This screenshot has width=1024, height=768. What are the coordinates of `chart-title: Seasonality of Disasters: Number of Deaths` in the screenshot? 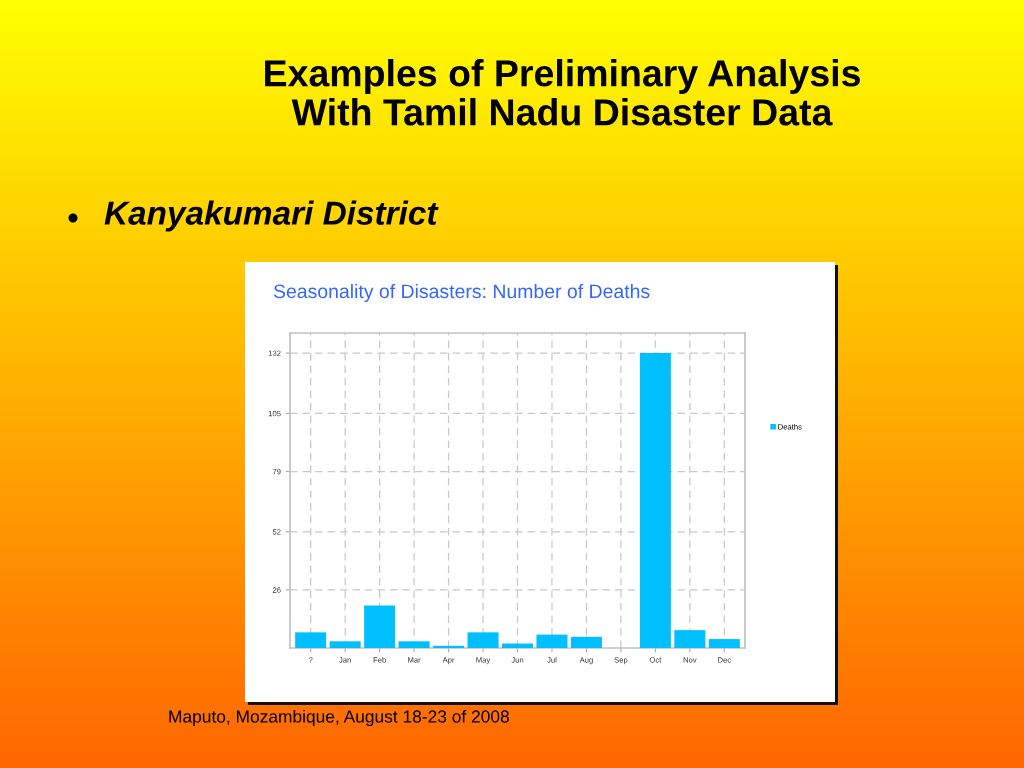 It's located at (461, 293).